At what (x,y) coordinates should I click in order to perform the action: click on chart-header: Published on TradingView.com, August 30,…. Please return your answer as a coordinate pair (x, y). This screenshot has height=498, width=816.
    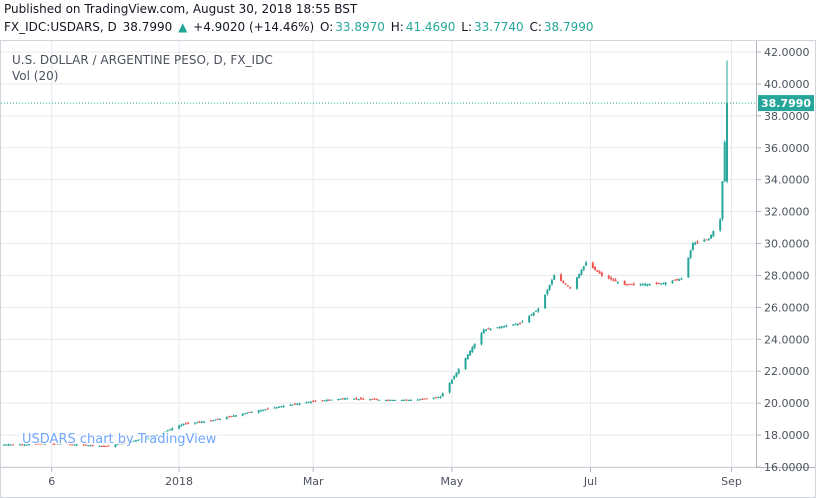
    Looking at the image, I should click on (408, 20).